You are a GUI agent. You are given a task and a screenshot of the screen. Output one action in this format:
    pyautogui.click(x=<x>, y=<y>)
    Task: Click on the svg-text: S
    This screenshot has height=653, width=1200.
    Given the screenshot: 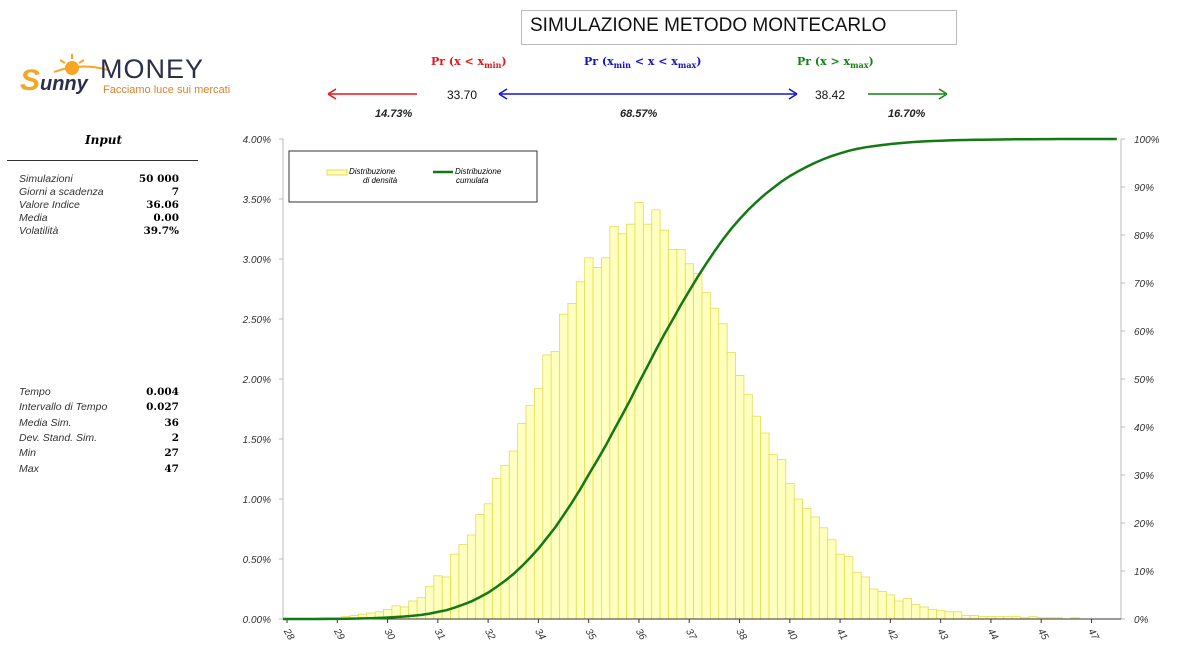 What is the action you would take?
    pyautogui.click(x=30, y=80)
    